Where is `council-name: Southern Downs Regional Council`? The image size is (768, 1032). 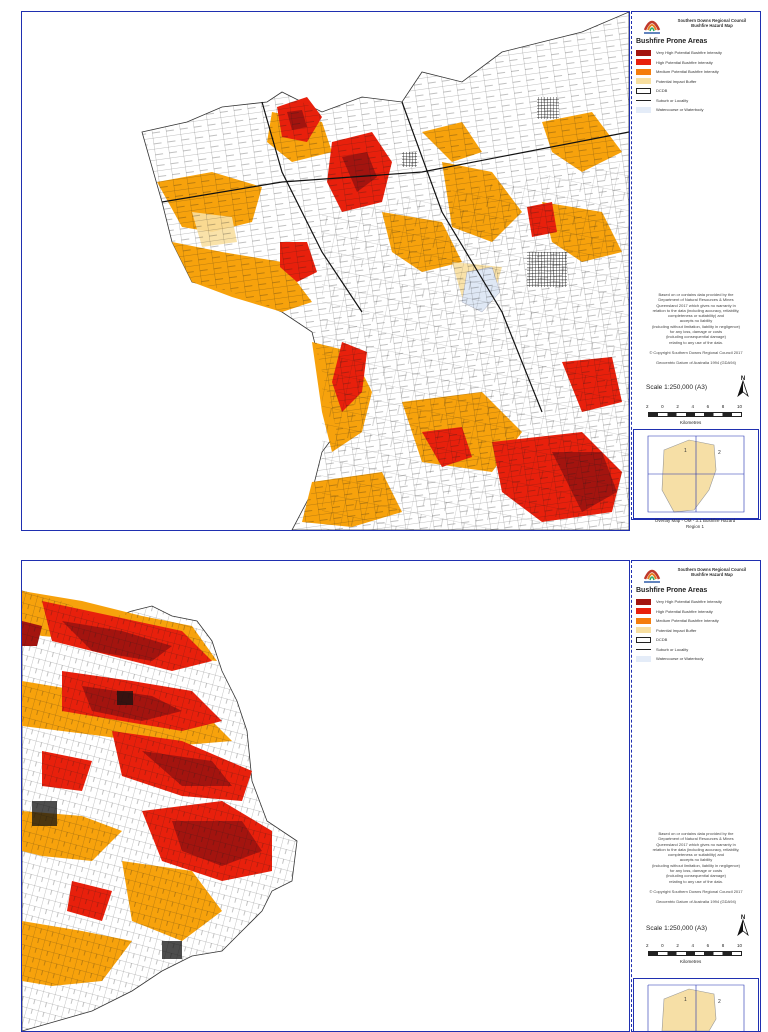 council-name: Southern Downs Regional Council is located at coordinates (712, 569).